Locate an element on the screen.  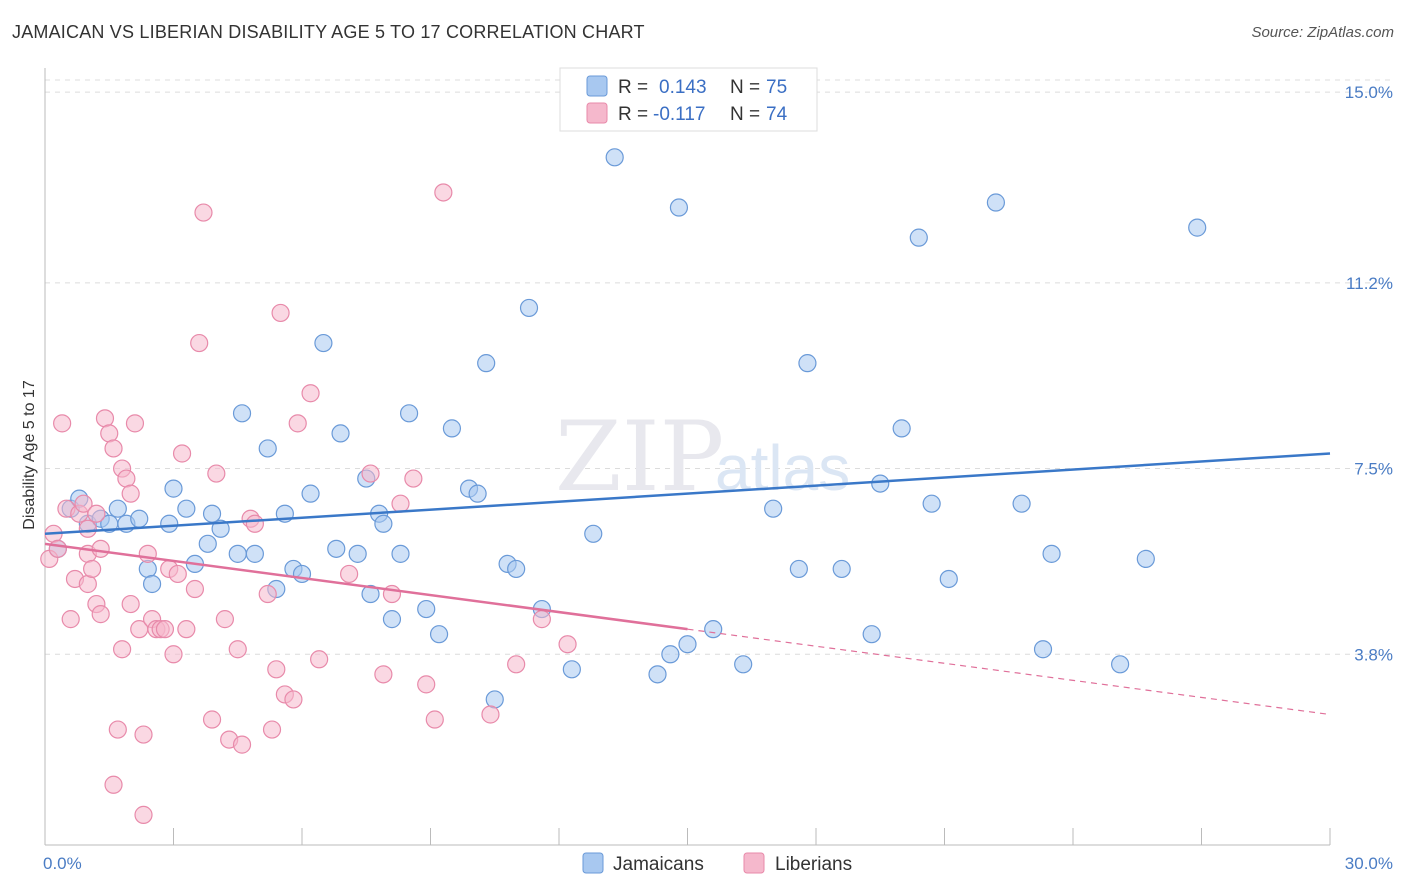
bottom-legend-swatch-liberians is located at coordinates (754, 863).